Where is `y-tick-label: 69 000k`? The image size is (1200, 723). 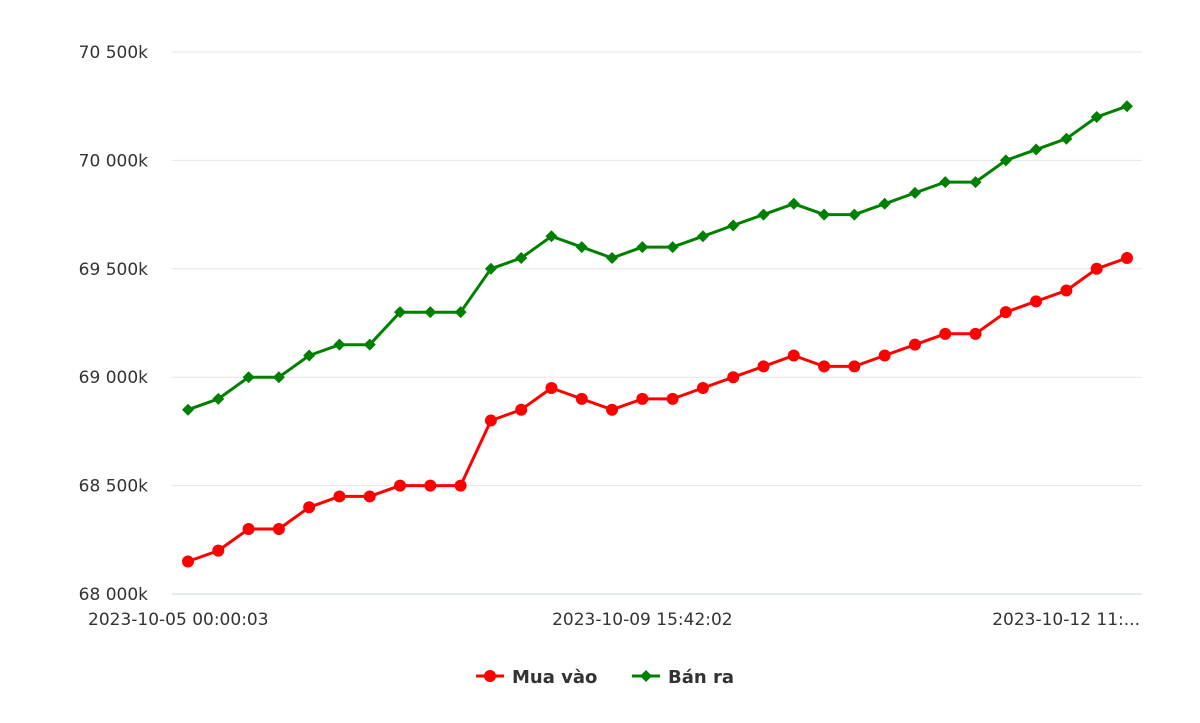 y-tick-label: 69 000k is located at coordinates (113, 378).